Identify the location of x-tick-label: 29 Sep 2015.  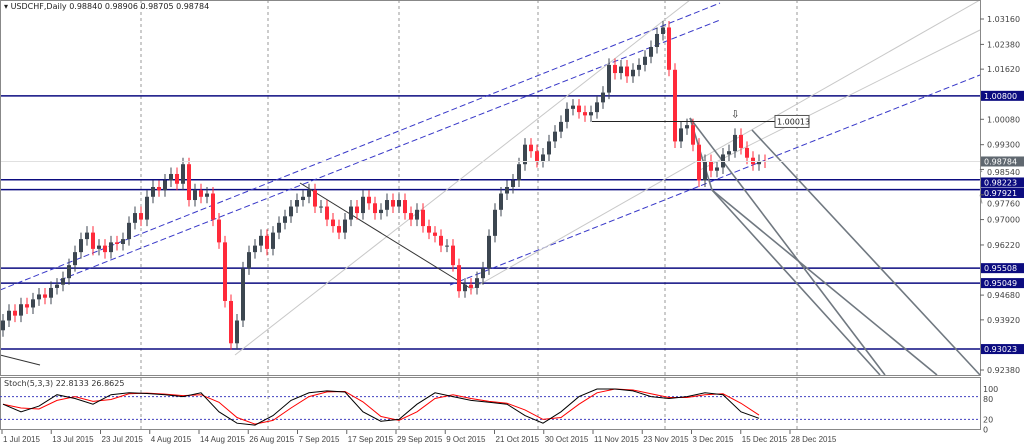
(420, 439).